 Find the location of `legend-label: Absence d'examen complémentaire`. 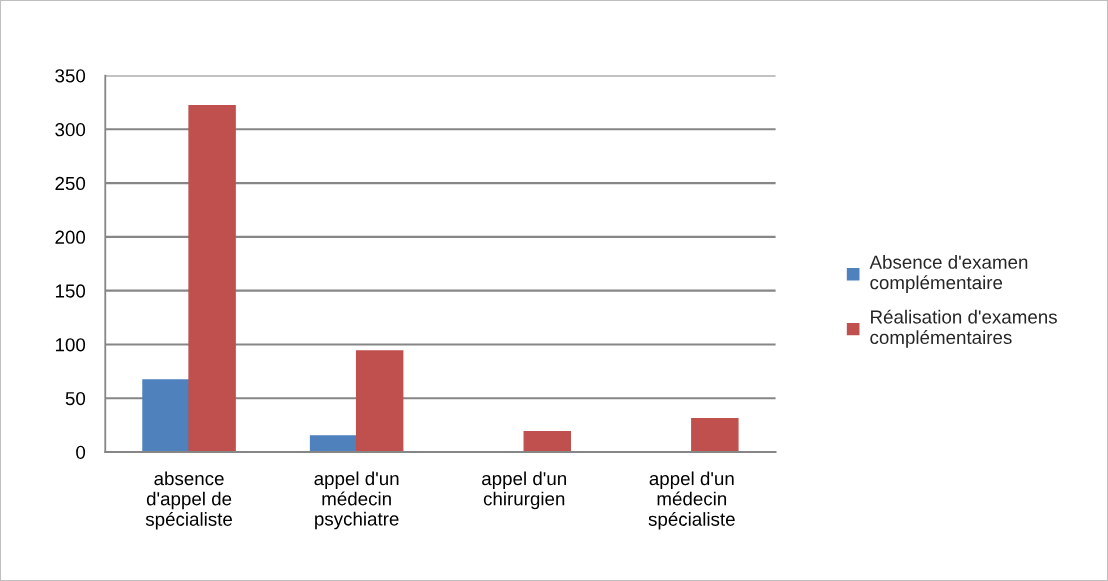

legend-label: Absence d'examen complémentaire is located at coordinates (948, 274).